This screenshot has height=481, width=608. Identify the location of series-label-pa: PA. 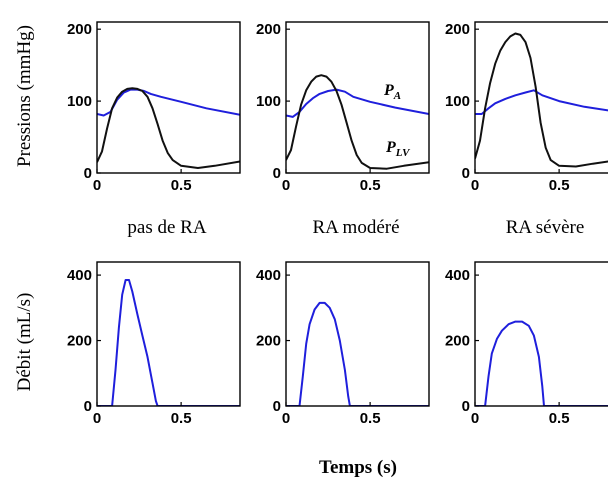
(392, 92).